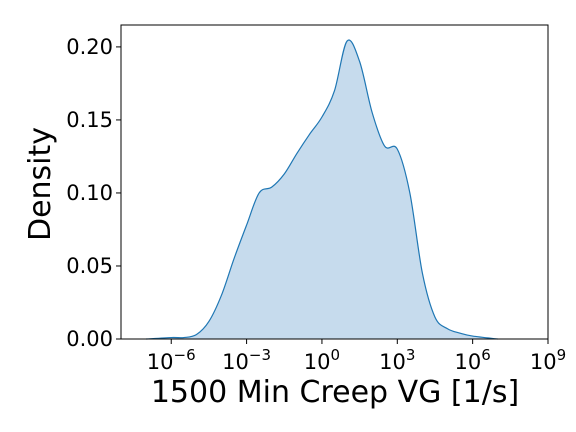 The height and width of the screenshot is (432, 576). I want to click on y-tick-label: 0.00, so click(89, 339).